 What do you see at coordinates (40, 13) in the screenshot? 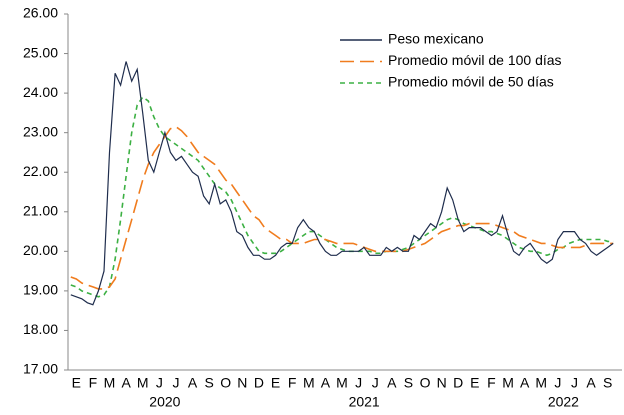
I see `y-tick-label: 26.00` at bounding box center [40, 13].